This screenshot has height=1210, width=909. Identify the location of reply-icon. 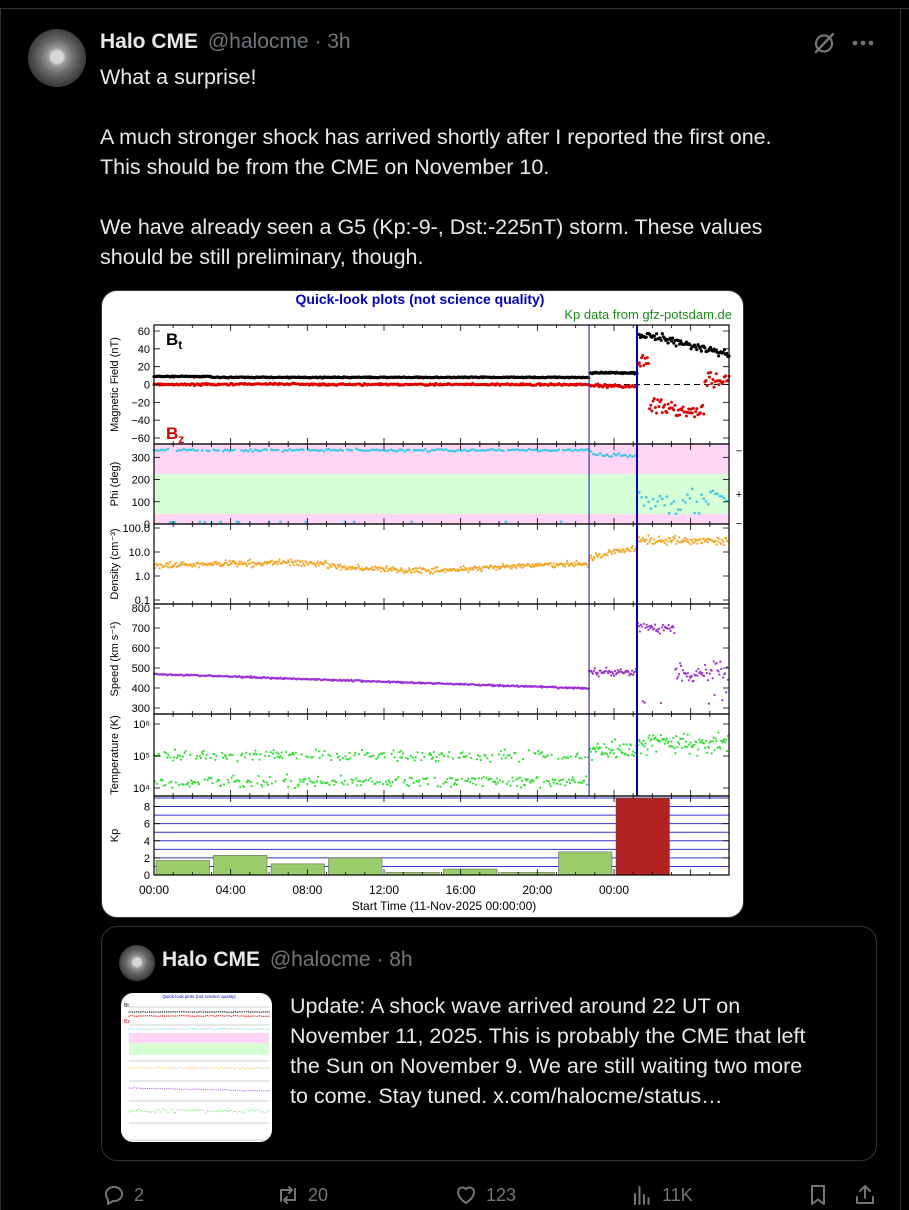
(114, 1195).